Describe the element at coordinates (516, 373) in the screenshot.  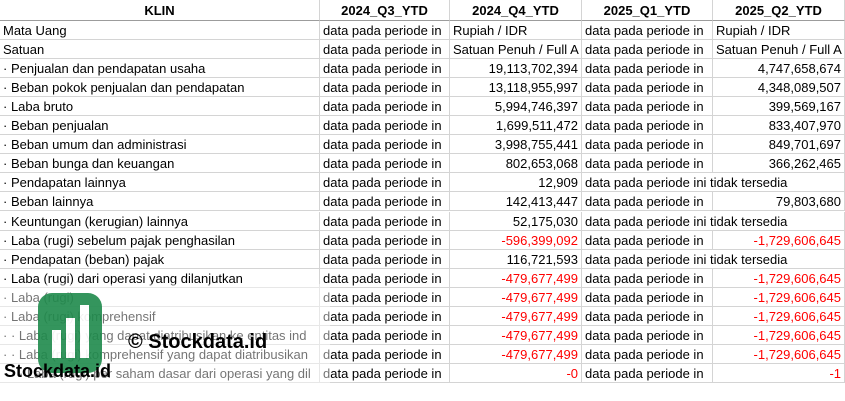
I see `cell-value: -0` at that location.